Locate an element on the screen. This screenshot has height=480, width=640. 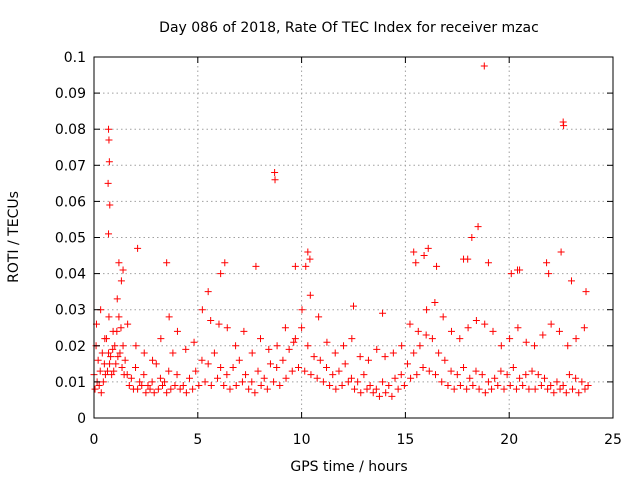
y-tick-label: 0.09 is located at coordinates (70, 94).